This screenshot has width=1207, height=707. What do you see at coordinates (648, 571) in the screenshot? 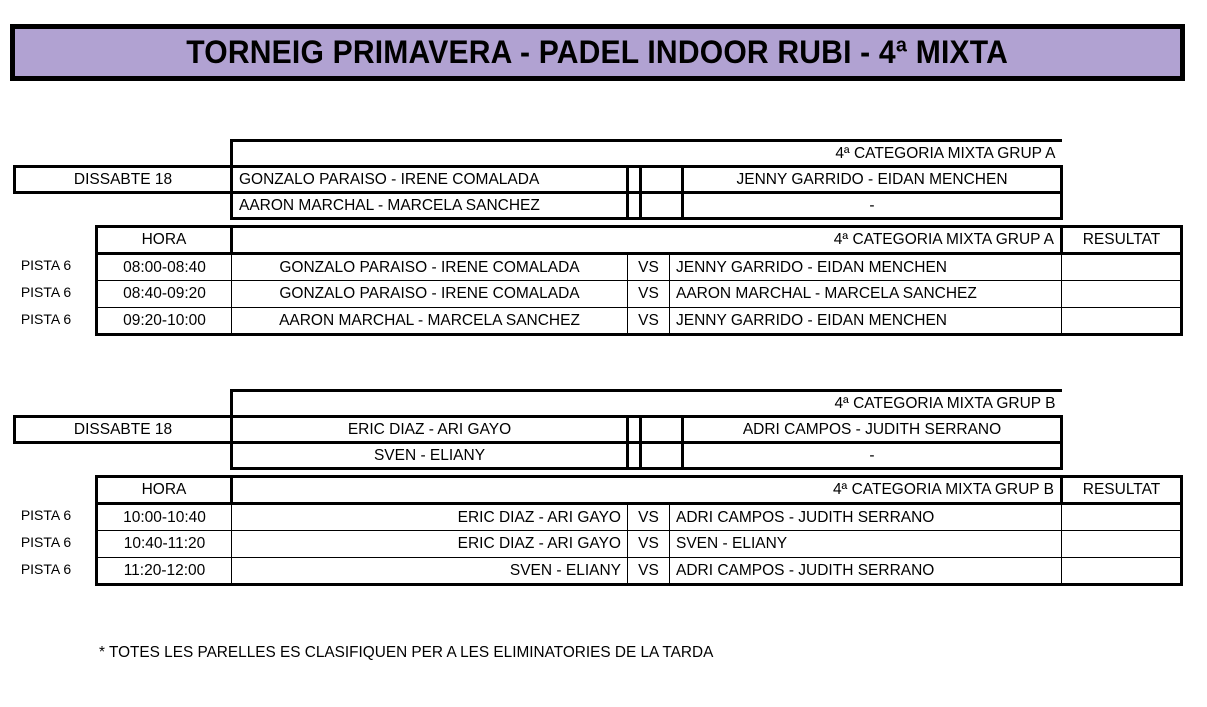
I see `match-vs-b3: VS` at bounding box center [648, 571].